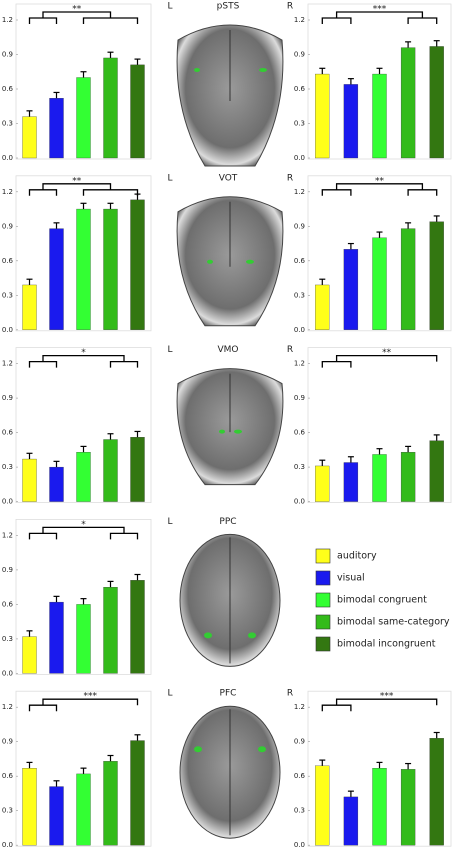 This screenshot has width=455, height=850. What do you see at coordinates (351, 578) in the screenshot?
I see `legend-label: visual` at bounding box center [351, 578].